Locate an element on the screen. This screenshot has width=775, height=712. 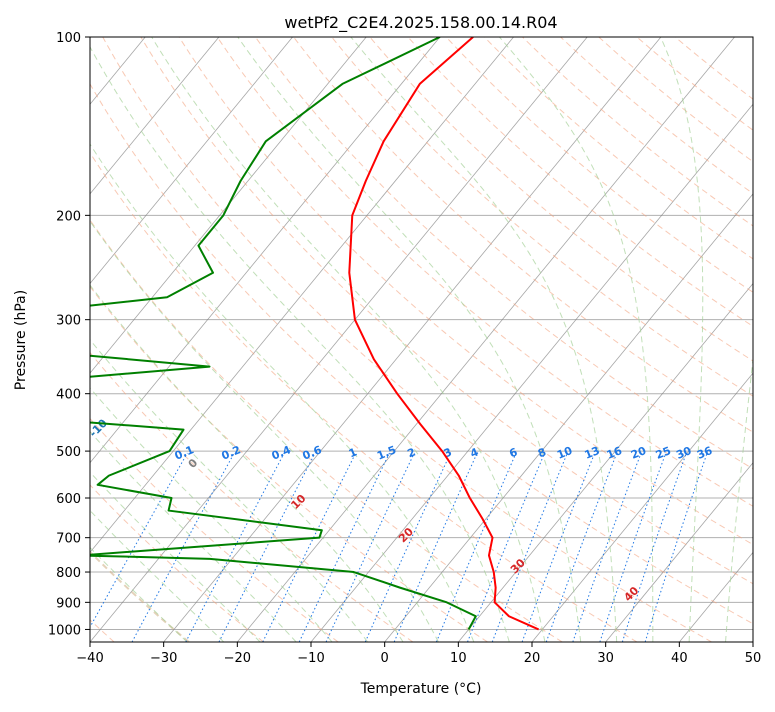
x-axis-ticks: −40 −30 −20 −10 0 10 20 30 40 50 is located at coordinates (418, 654).